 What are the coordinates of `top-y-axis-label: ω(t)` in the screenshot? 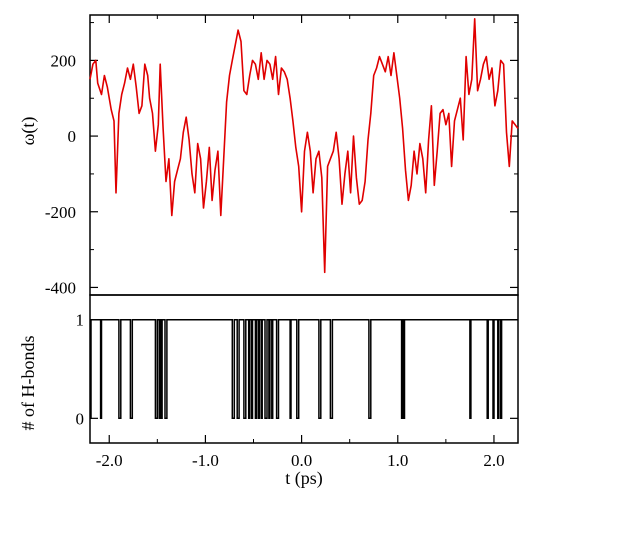 It's located at (28, 131).